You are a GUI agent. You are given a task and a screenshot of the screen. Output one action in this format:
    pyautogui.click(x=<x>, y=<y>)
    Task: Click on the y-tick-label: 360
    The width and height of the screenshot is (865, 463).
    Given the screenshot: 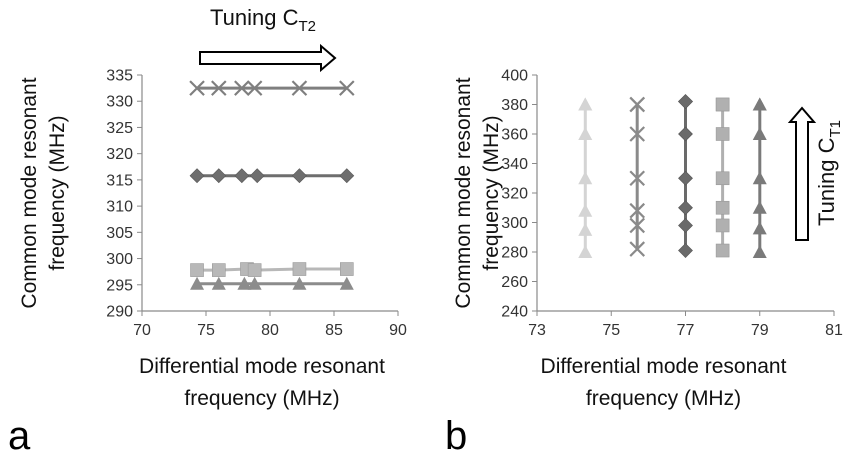 What is the action you would take?
    pyautogui.click(x=514, y=135)
    